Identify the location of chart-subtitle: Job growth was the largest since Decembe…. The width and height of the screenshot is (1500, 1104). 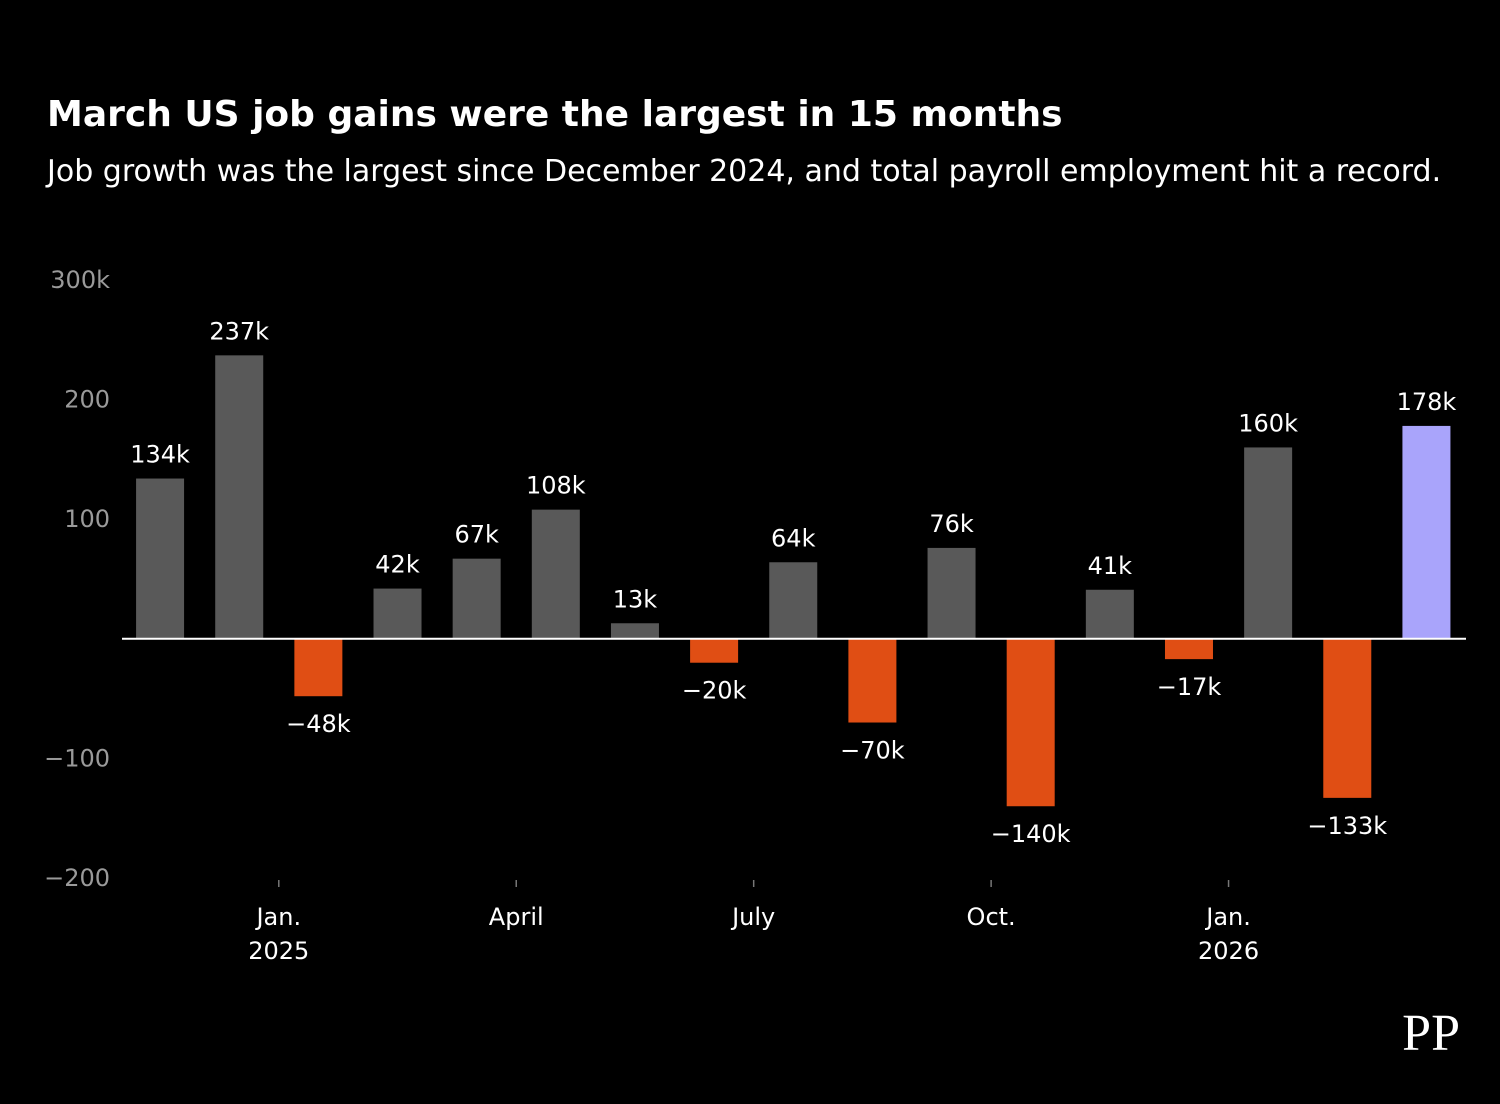
(743, 171).